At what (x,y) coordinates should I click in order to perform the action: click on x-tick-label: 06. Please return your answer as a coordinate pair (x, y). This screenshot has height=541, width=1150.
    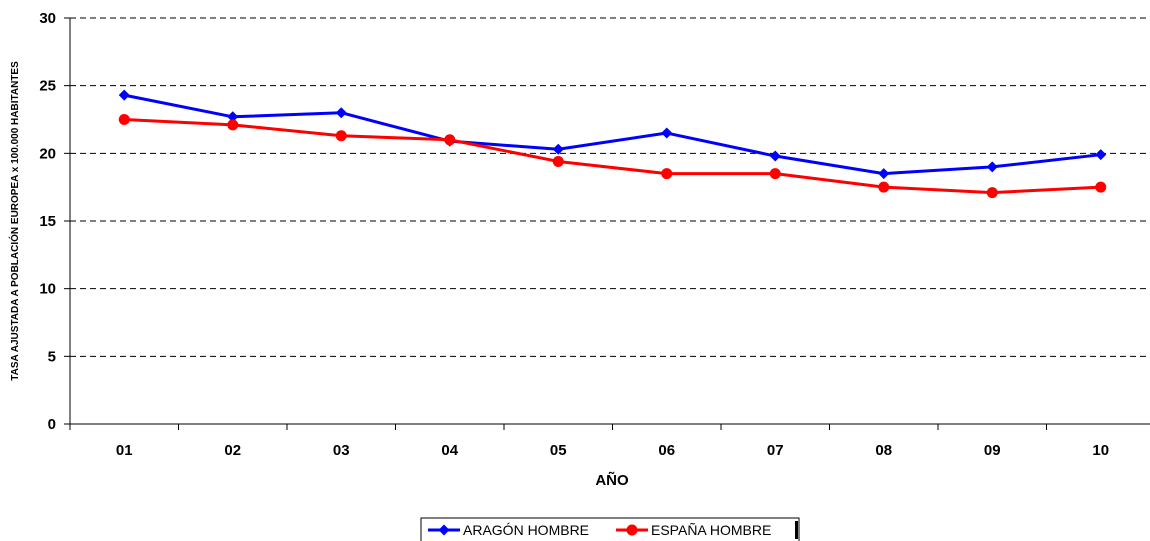
    Looking at the image, I should click on (666, 450).